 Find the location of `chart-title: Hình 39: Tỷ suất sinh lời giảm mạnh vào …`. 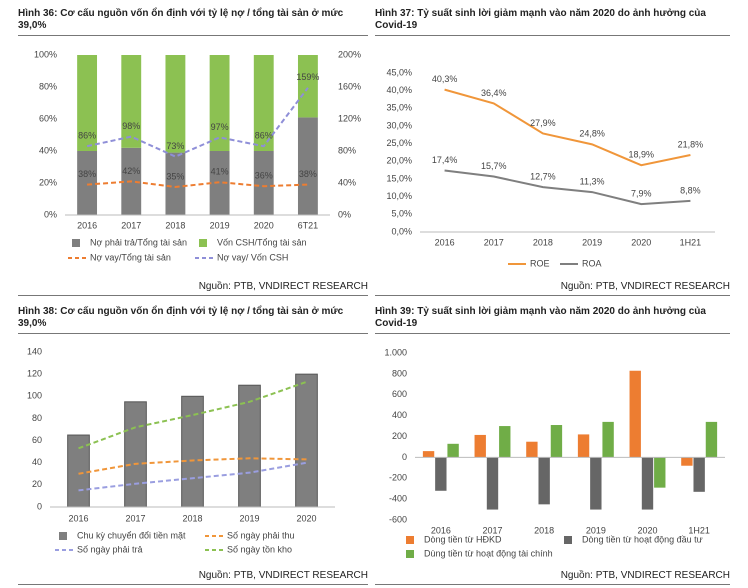

chart-title: Hình 39: Tỷ suất sinh lời giảm mạnh vào … is located at coordinates (552, 320).